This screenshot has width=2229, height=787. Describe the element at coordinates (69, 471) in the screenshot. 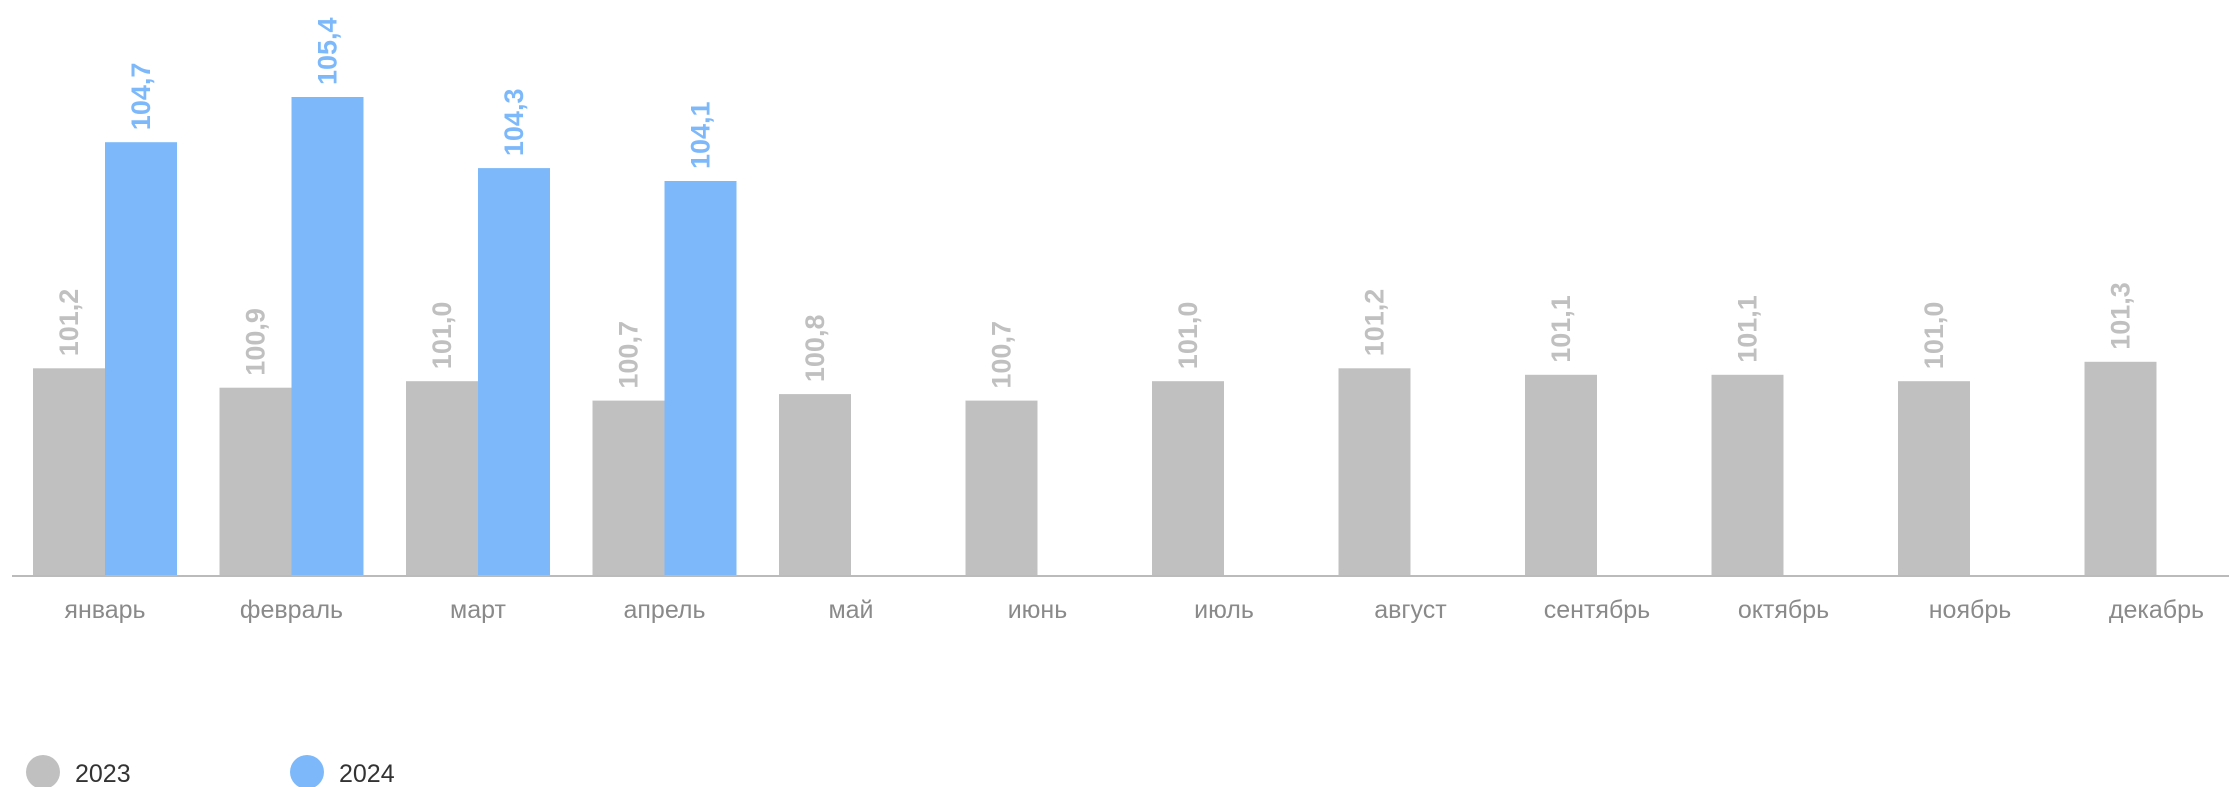

I see `bar-2023-январь` at that location.